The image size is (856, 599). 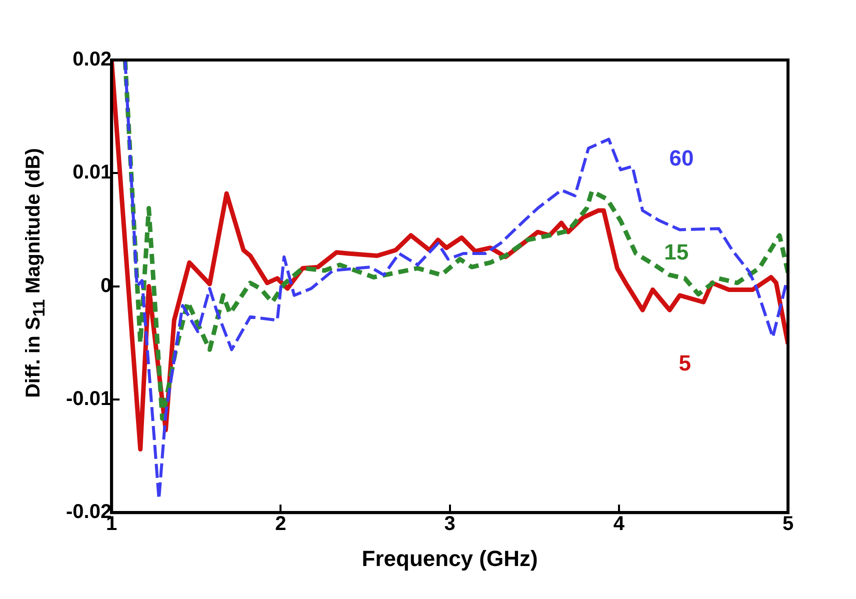 I want to click on x-axis-title: Frequency (GHz), so click(x=450, y=558).